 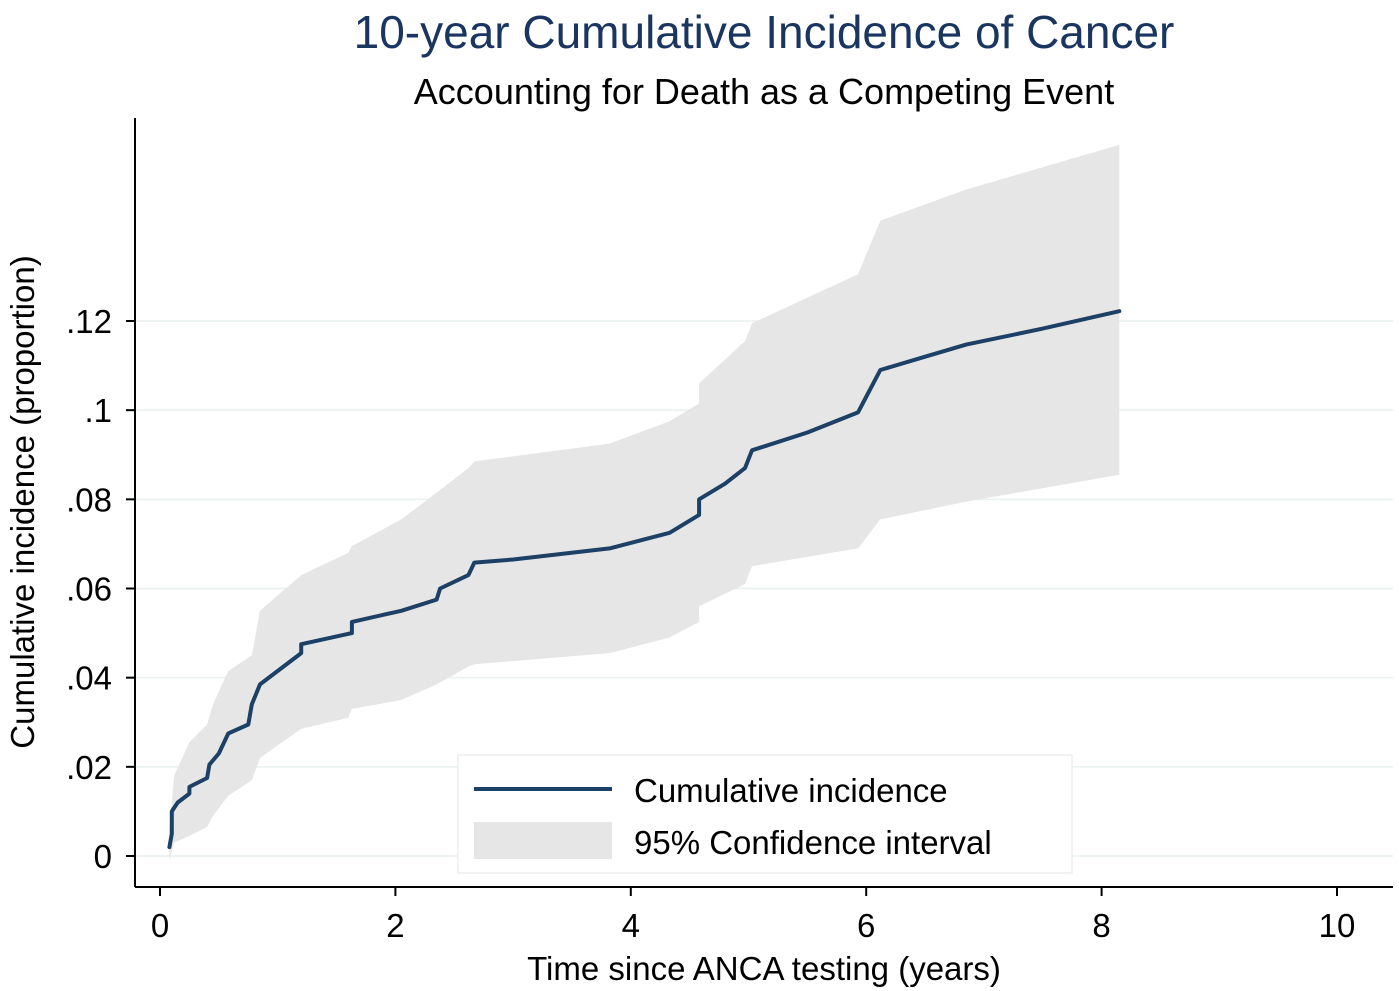 I want to click on y-tick-label-6: .12, so click(x=89, y=321).